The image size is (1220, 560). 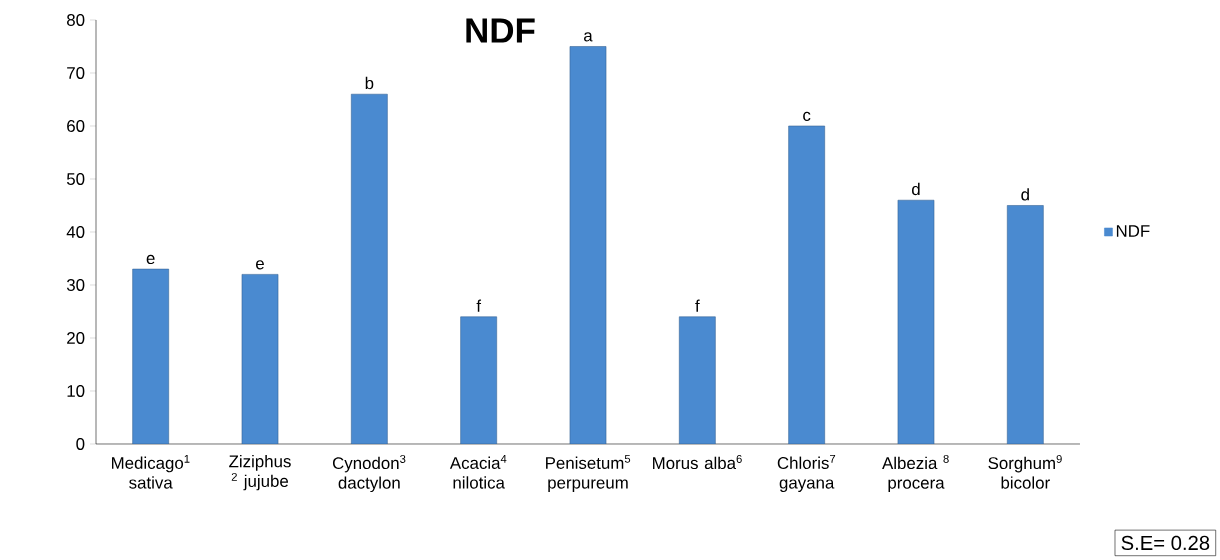 What do you see at coordinates (697, 462) in the screenshot?
I see `x-tick-label: Morus alba$^{6}$` at bounding box center [697, 462].